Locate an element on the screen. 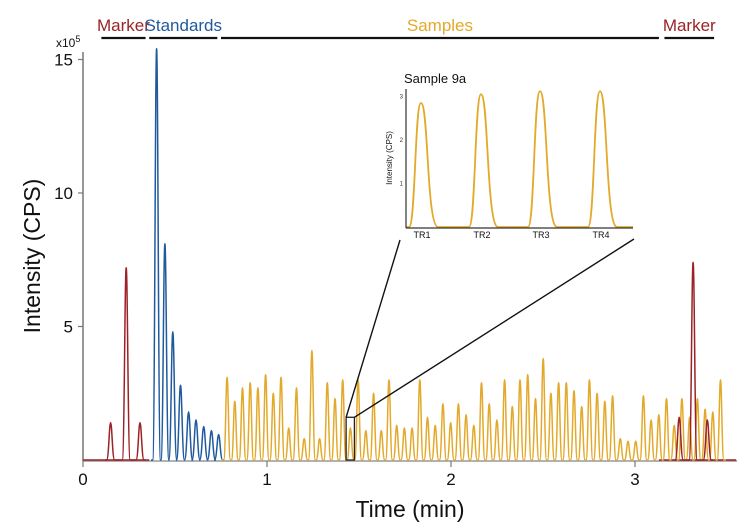 The image size is (750, 529). inset-category-label: TR2 is located at coordinates (481, 235).